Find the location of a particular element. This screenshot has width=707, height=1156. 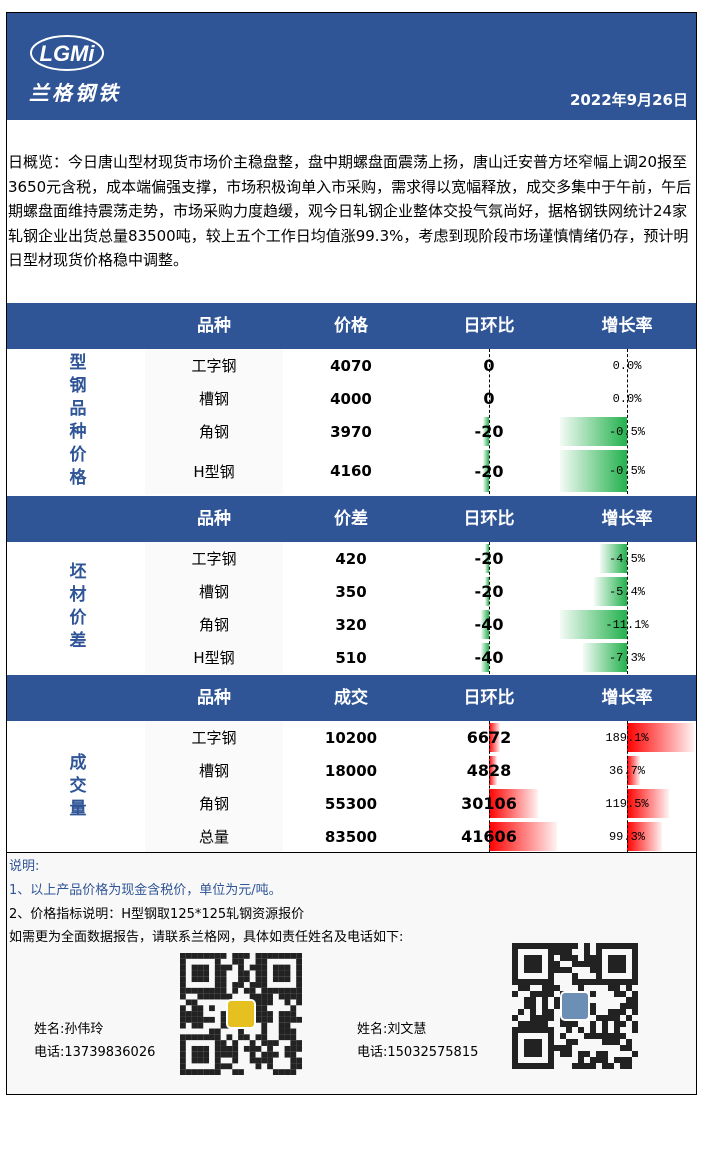

change: 41606 is located at coordinates (489, 836).